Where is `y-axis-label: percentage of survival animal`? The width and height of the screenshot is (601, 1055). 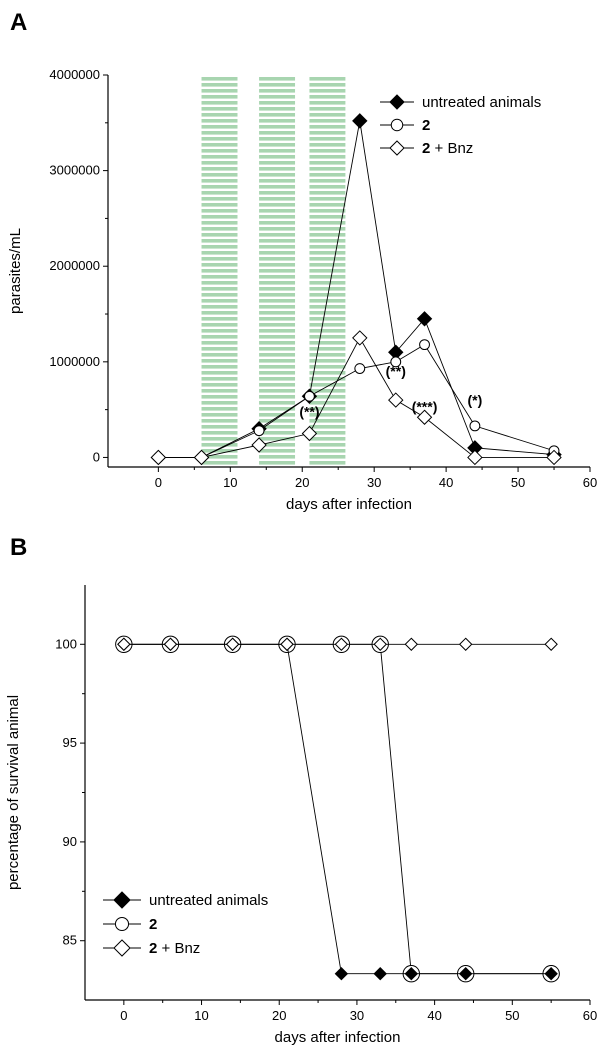 y-axis-label: percentage of survival animal is located at coordinates (13, 792).